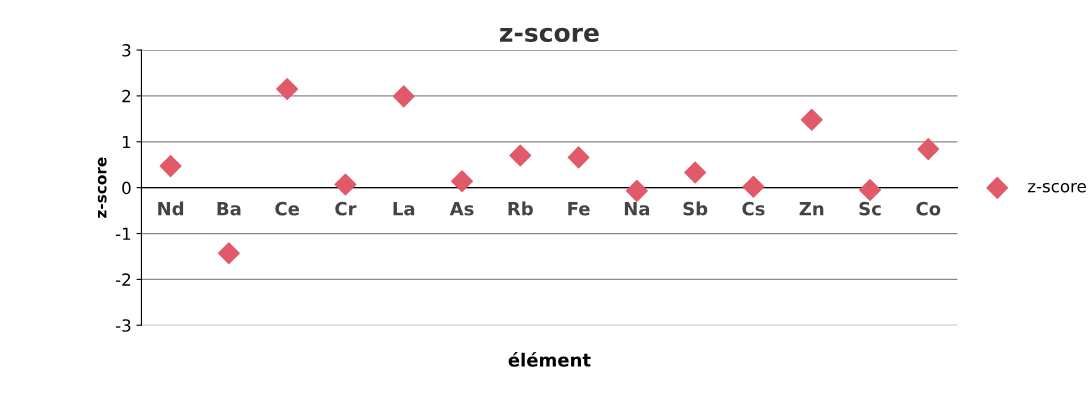 This screenshot has height=417, width=1088. What do you see at coordinates (461, 209) in the screenshot?
I see `x-tick-label: As` at bounding box center [461, 209].